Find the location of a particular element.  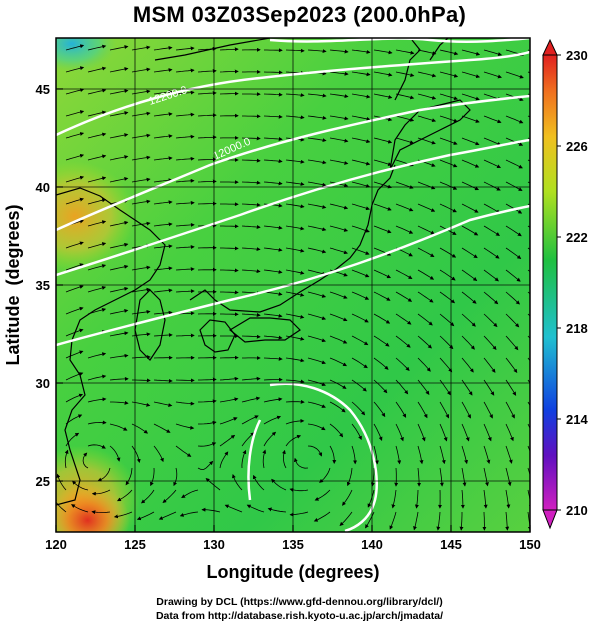

colorbar-gradient is located at coordinates (550, 282).